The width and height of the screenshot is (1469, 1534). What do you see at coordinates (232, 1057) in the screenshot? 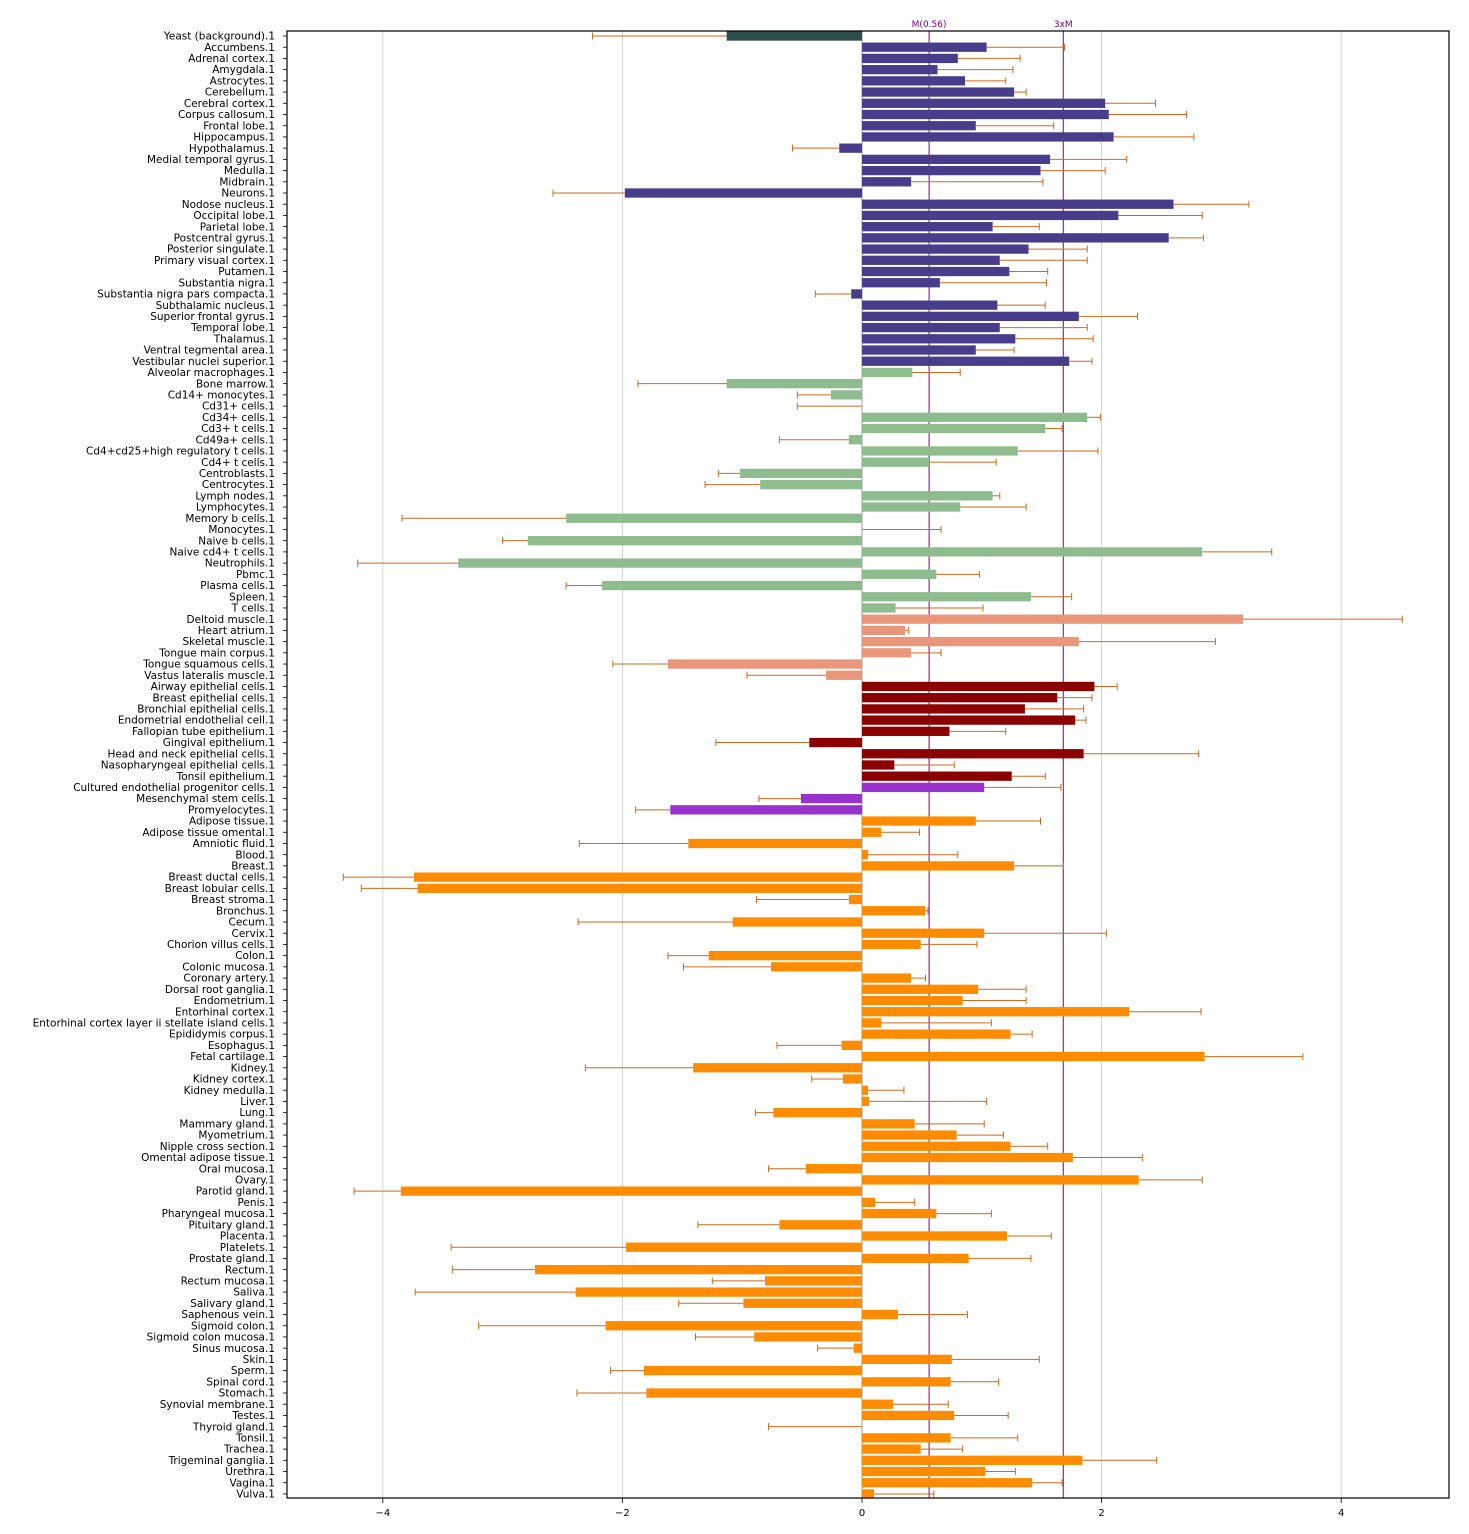
I see `category-label: Fetal cartilage.1` at bounding box center [232, 1057].